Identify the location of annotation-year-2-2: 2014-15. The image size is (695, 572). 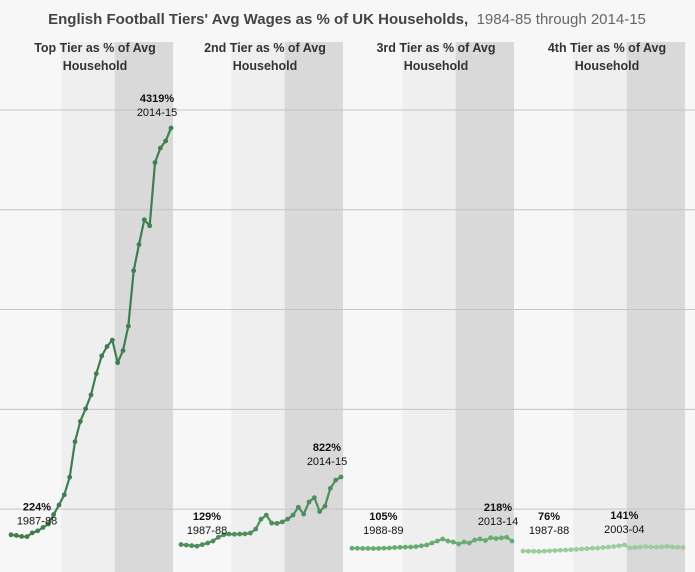
(327, 462).